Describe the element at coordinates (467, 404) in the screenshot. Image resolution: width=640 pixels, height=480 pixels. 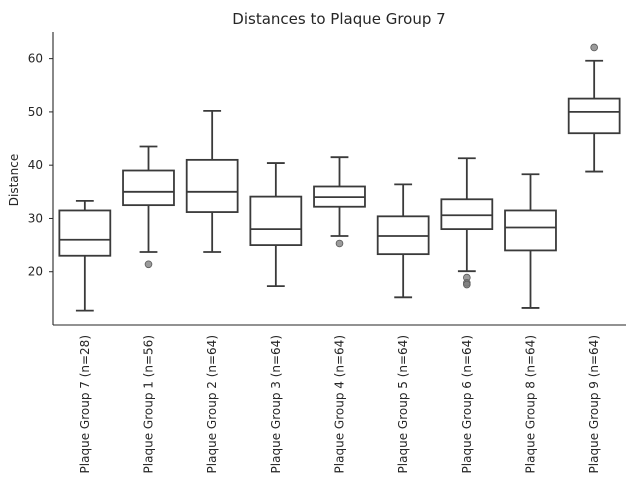
I see `x-tick-label: Plaque Group 6 (n=64)` at that location.